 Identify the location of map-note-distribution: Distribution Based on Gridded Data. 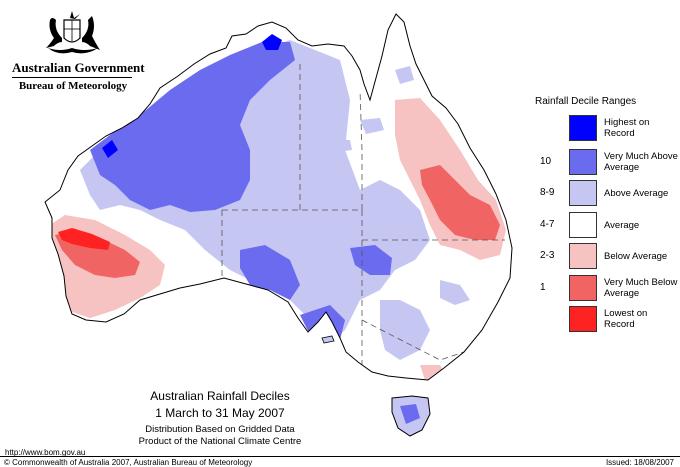
(220, 429).